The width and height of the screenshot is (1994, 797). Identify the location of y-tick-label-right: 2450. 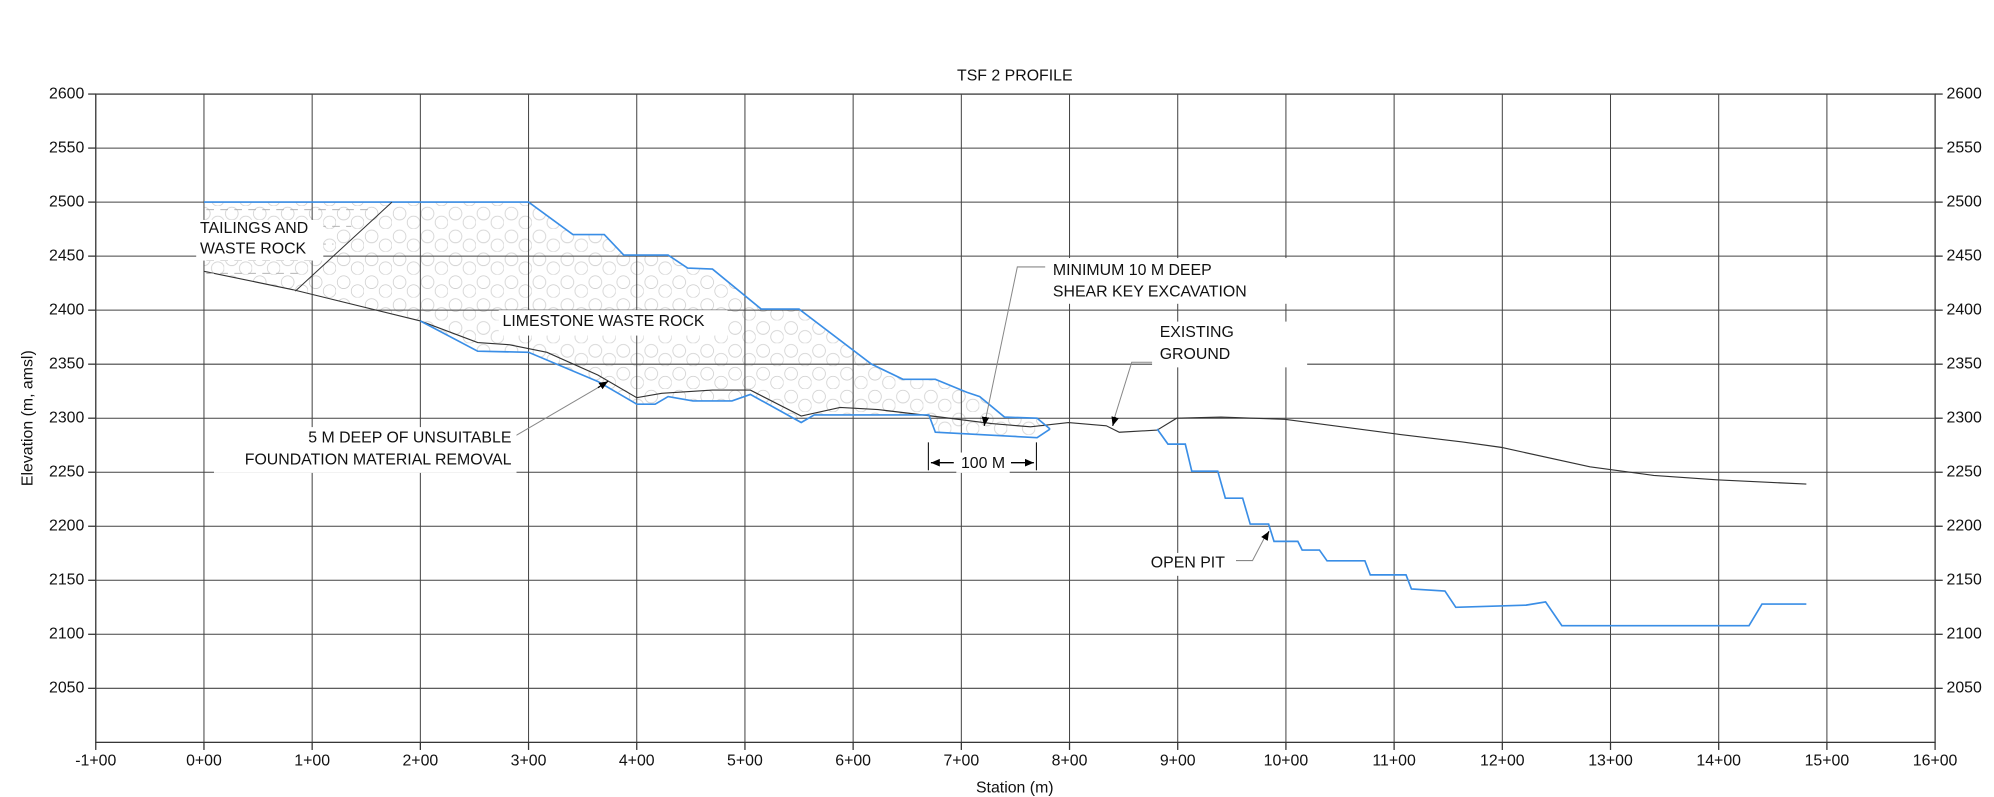
(1964, 255).